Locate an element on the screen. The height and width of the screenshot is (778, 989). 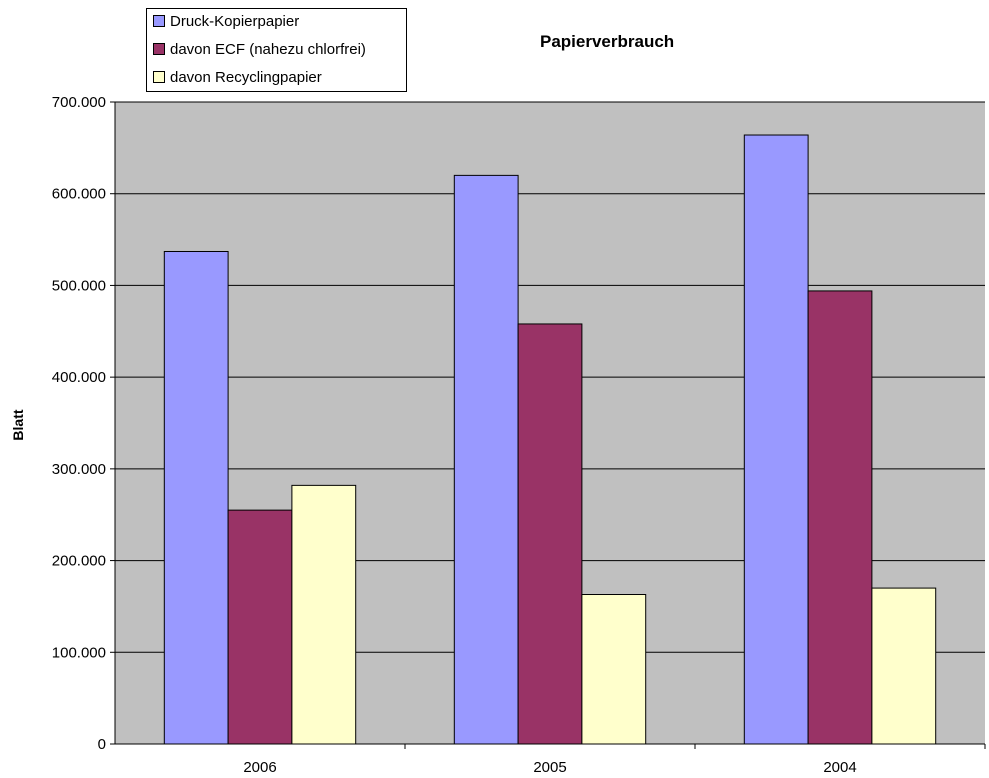
y-tick-label: 600.000 is located at coordinates (79, 194).